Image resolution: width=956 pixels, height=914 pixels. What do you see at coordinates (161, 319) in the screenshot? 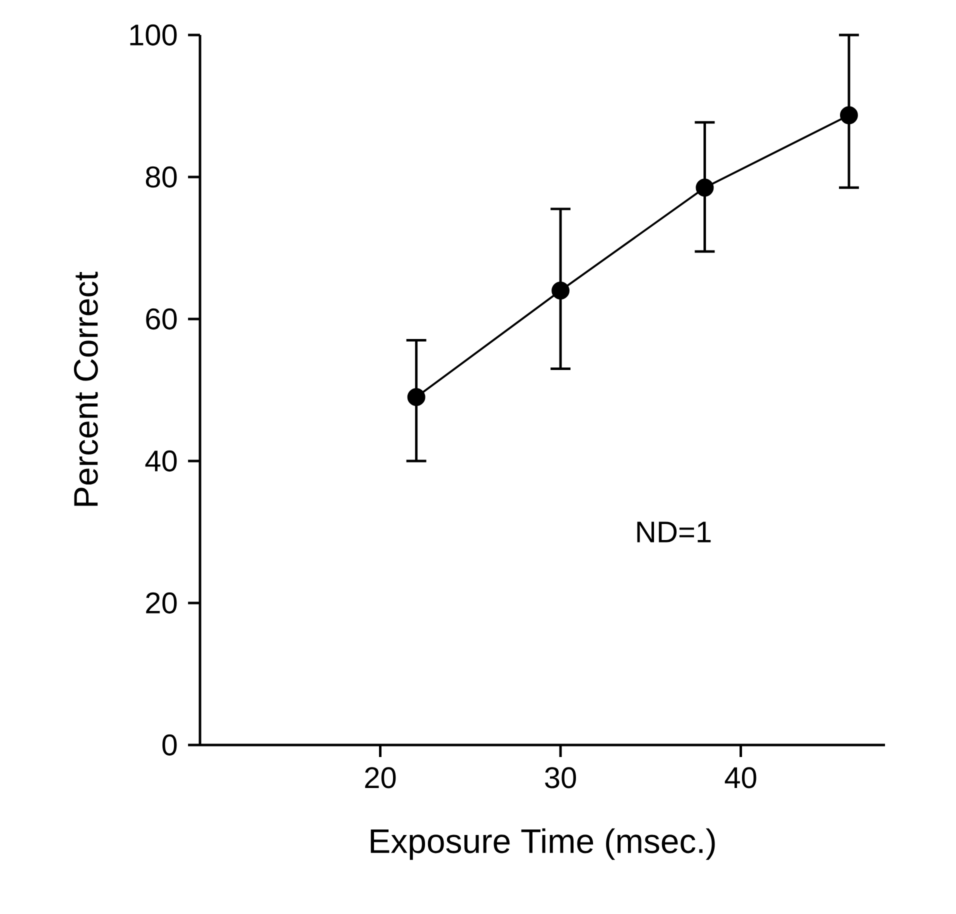
I see `y-tick-label: 60` at bounding box center [161, 319].